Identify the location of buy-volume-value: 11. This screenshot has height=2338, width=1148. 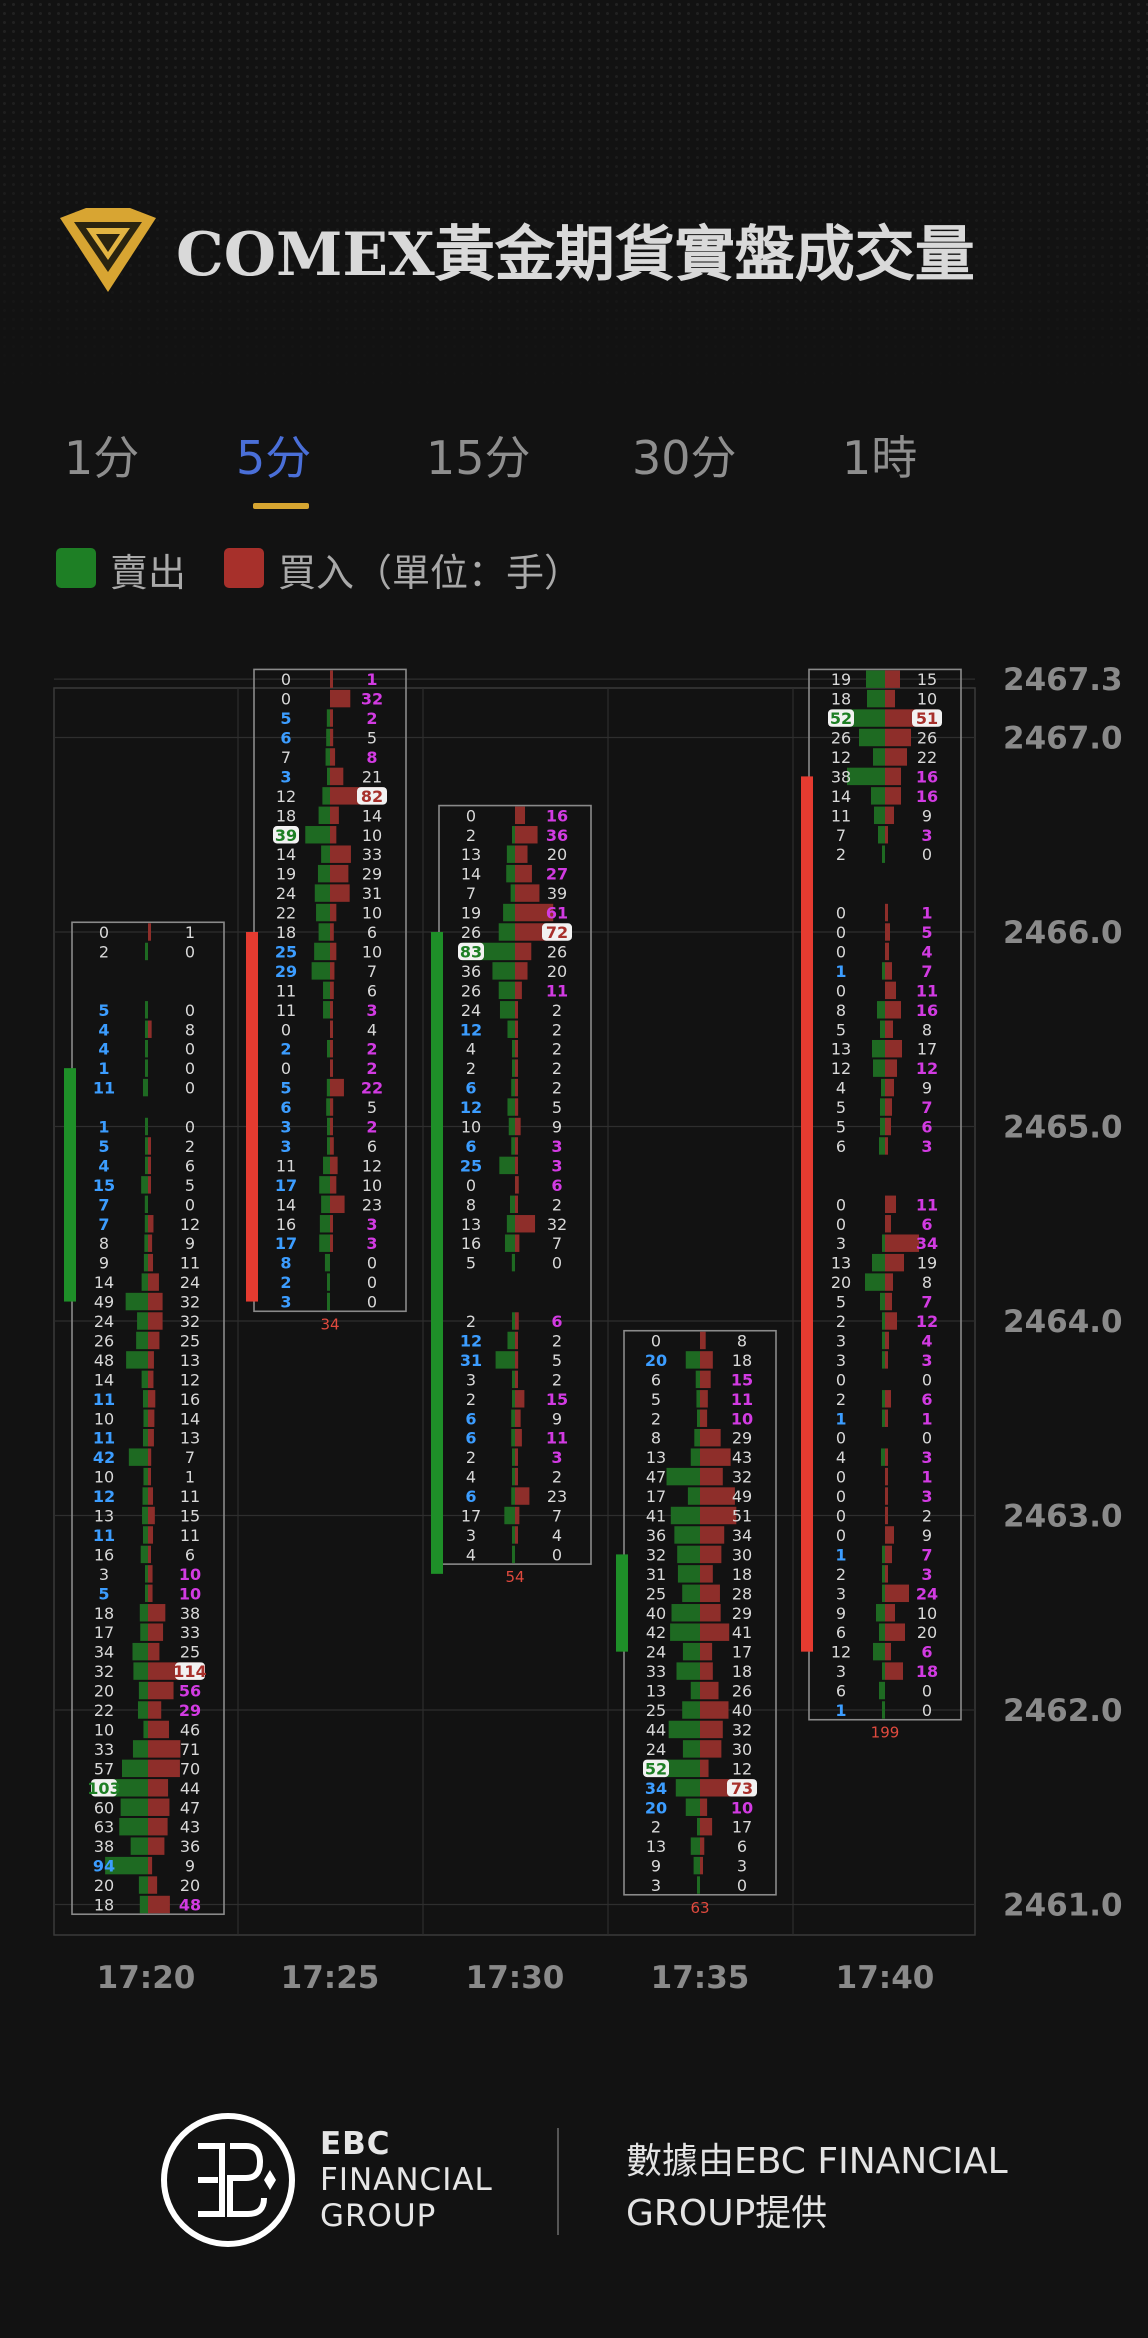
(190, 1496).